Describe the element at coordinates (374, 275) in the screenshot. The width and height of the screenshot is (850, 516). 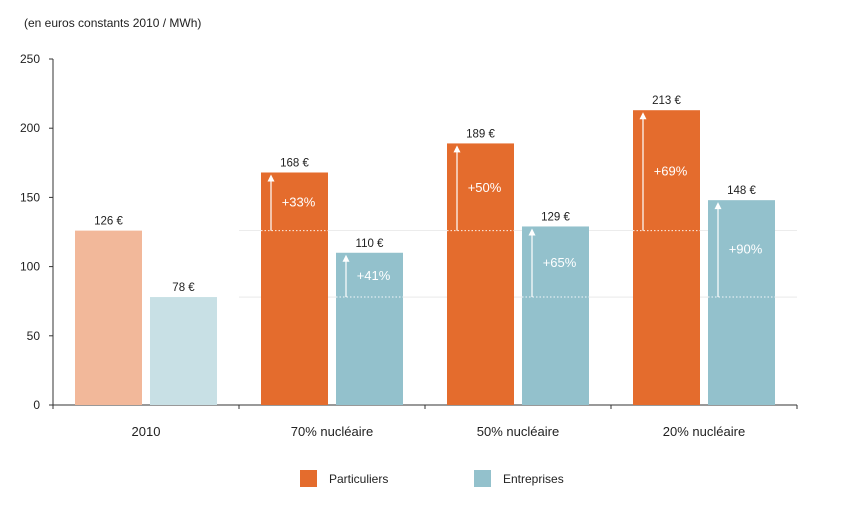
I see `increase-percent-label: +41%` at that location.